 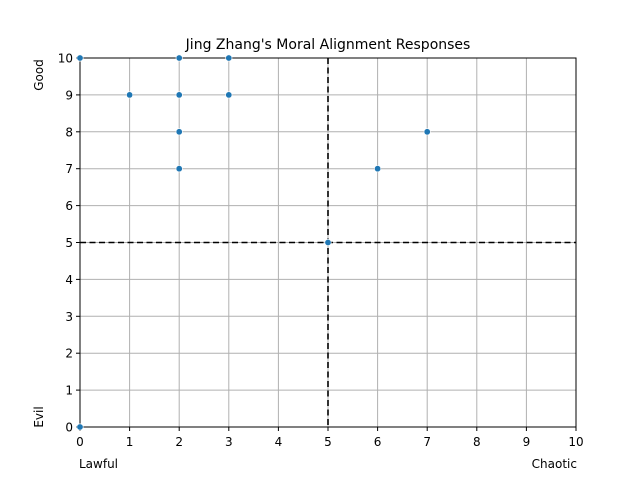 What do you see at coordinates (69, 169) in the screenshot?
I see `y-tick-label: 7` at bounding box center [69, 169].